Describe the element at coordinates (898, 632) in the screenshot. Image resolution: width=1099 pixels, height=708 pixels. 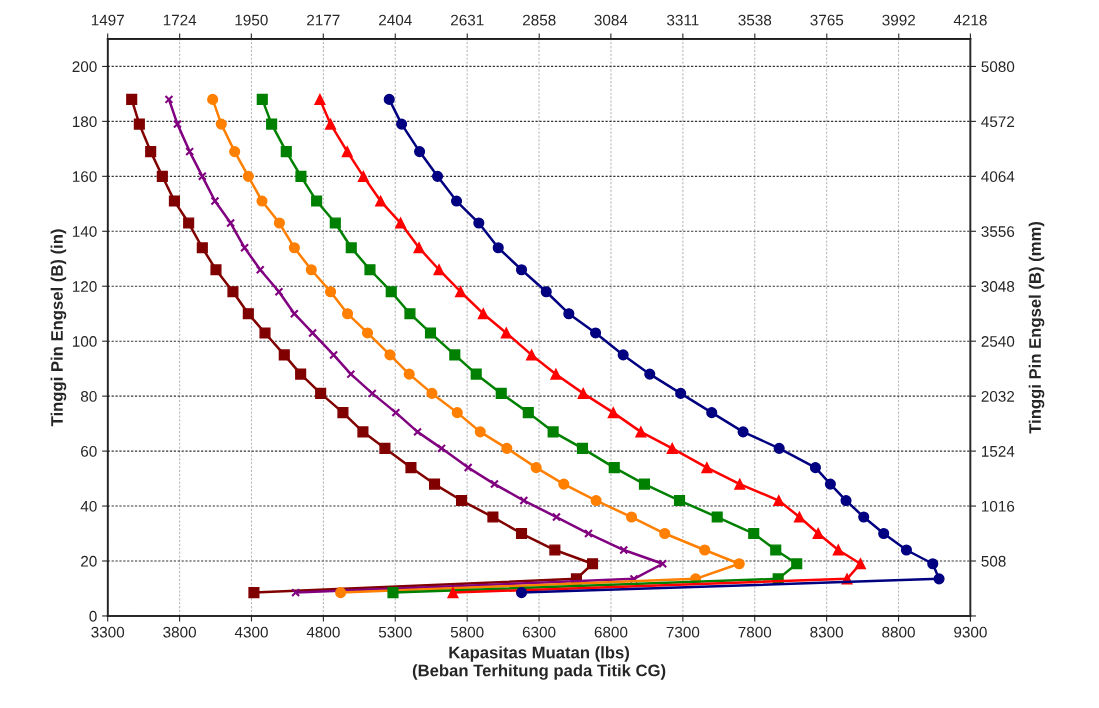
I see `x-tick-label: 8800` at that location.